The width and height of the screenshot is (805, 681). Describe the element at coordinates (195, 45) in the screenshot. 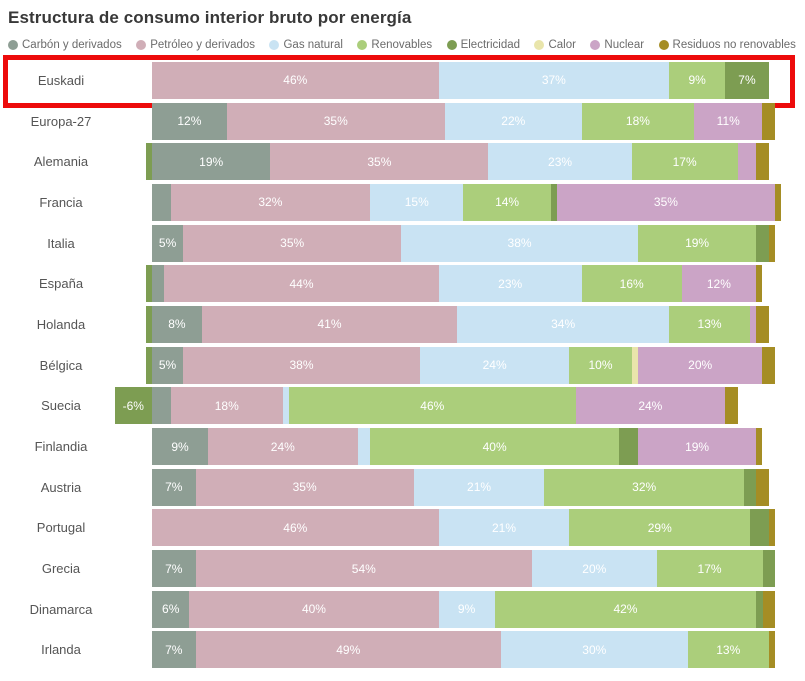

I see `legend-item: Petróleo y derivados` at that location.